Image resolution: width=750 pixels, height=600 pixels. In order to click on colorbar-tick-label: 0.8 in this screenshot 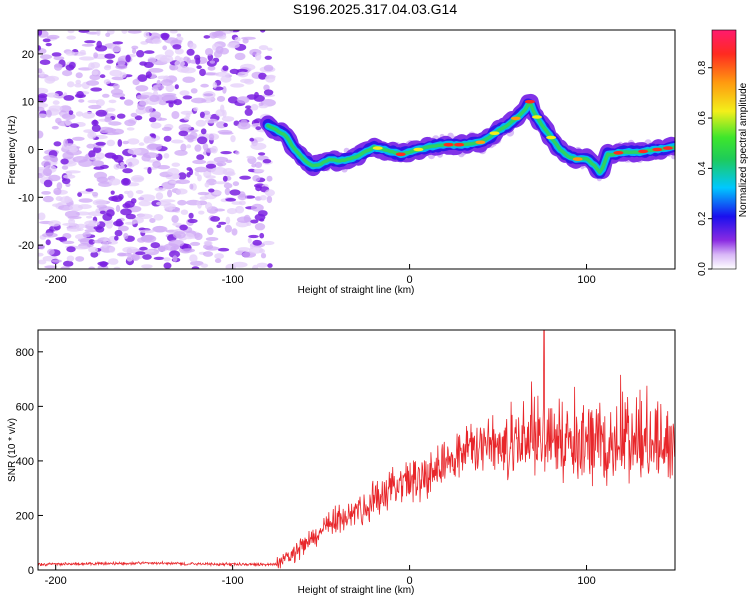, I will do `click(702, 67)`.